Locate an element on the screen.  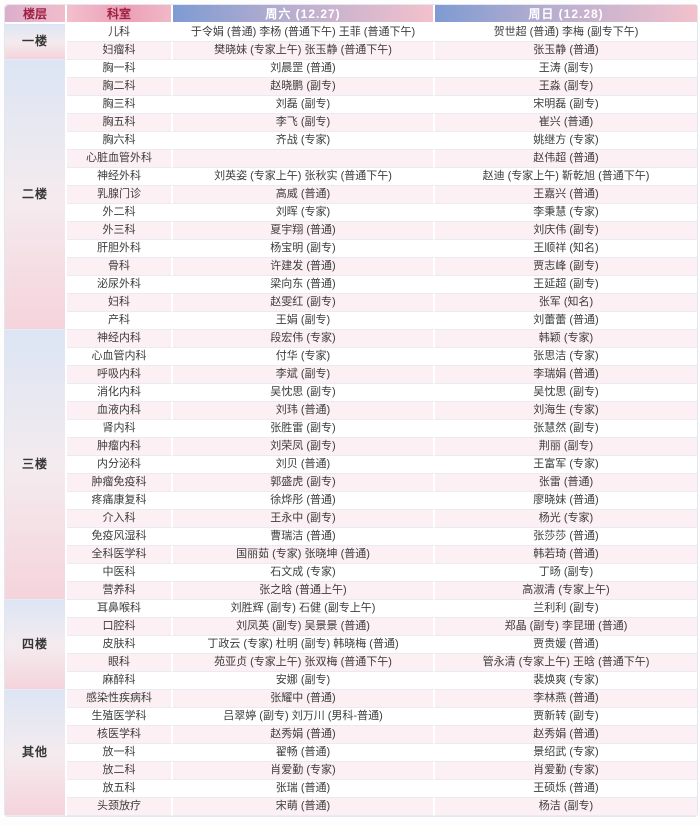
department-cell: 放五科 is located at coordinates (120, 789).